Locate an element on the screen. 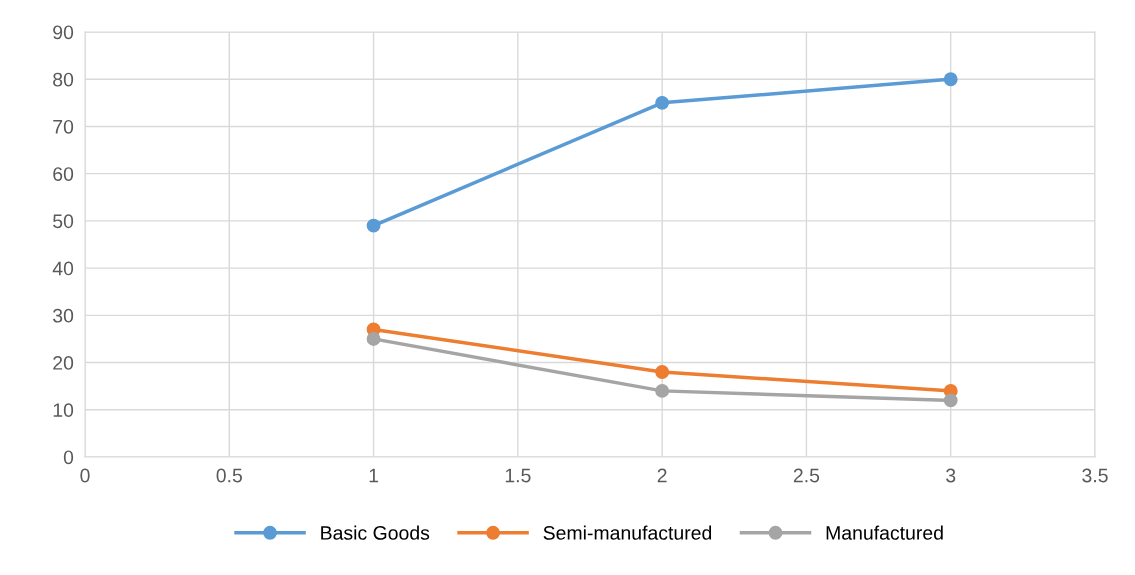  x-tick-label: 1.5 is located at coordinates (518, 475).